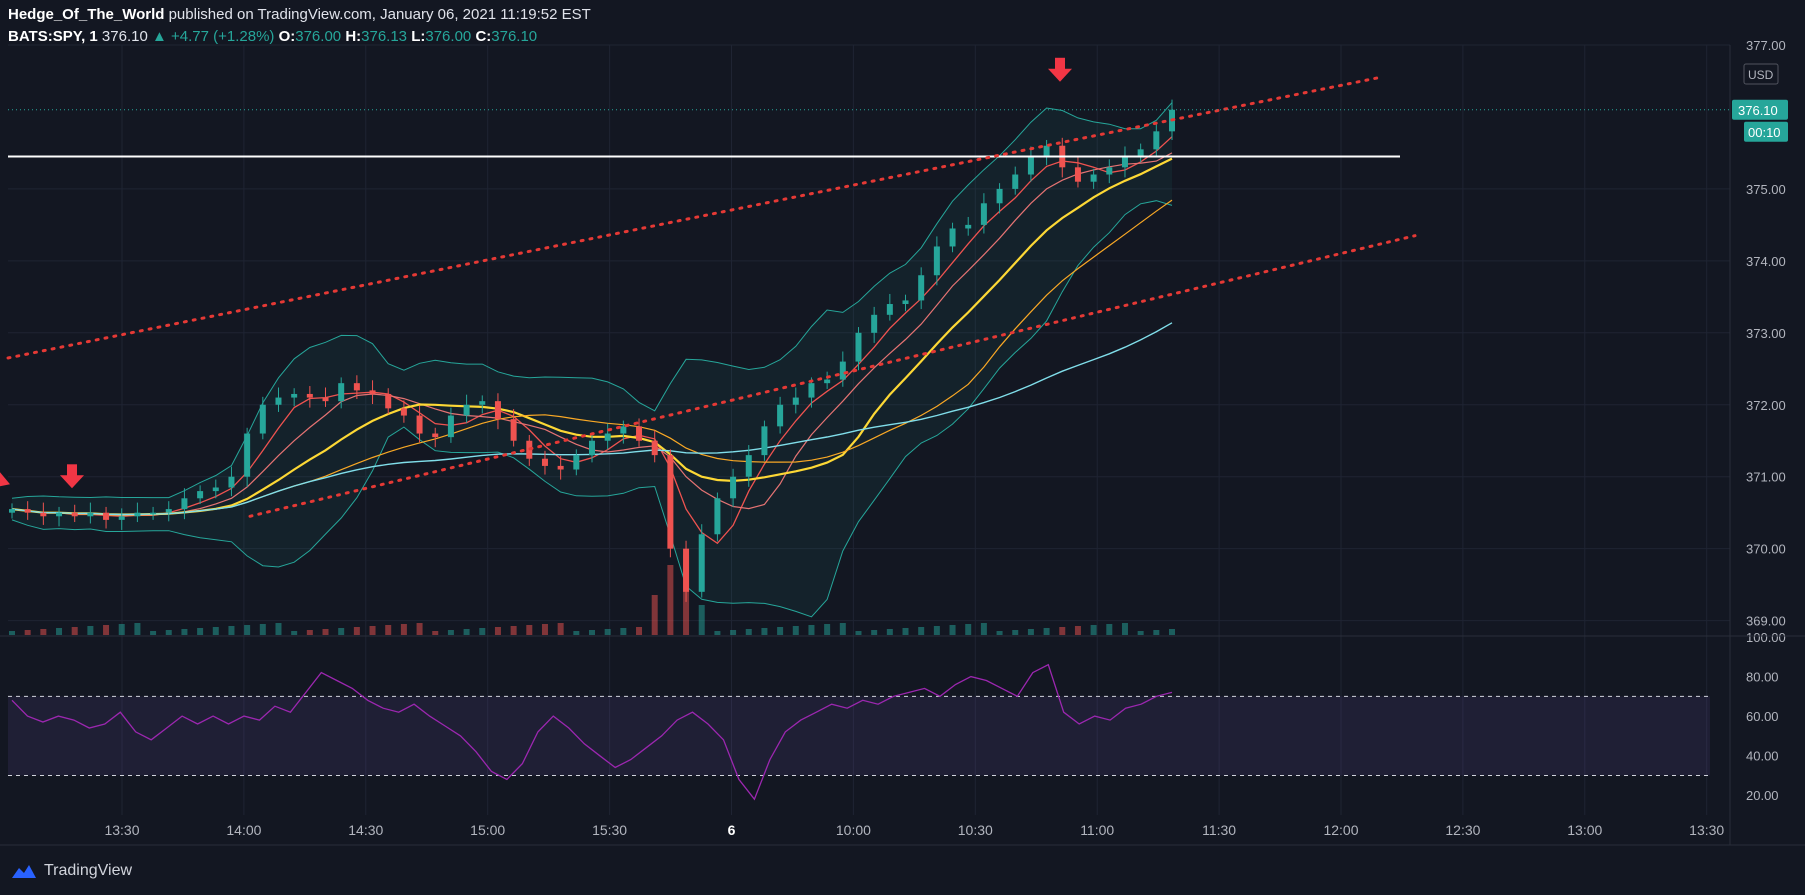 The width and height of the screenshot is (1805, 895). I want to click on tradingview-logo: TradingView, so click(71, 871).